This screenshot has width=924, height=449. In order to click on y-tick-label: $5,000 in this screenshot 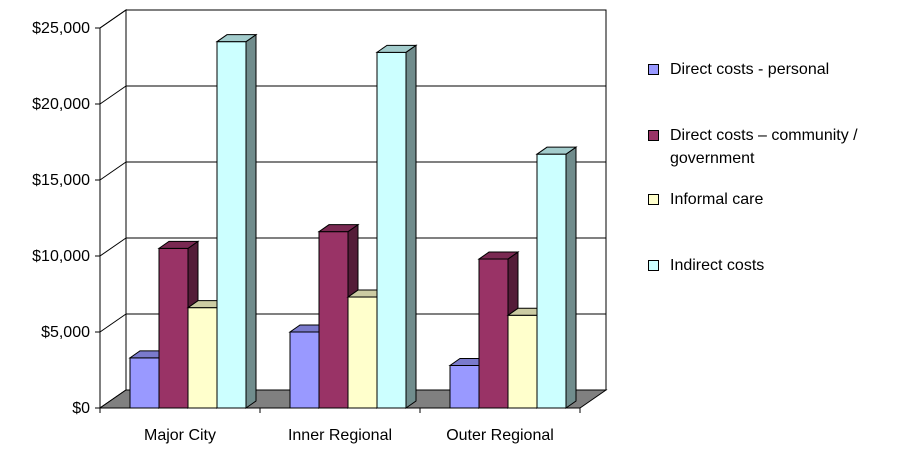, I will do `click(65, 332)`.